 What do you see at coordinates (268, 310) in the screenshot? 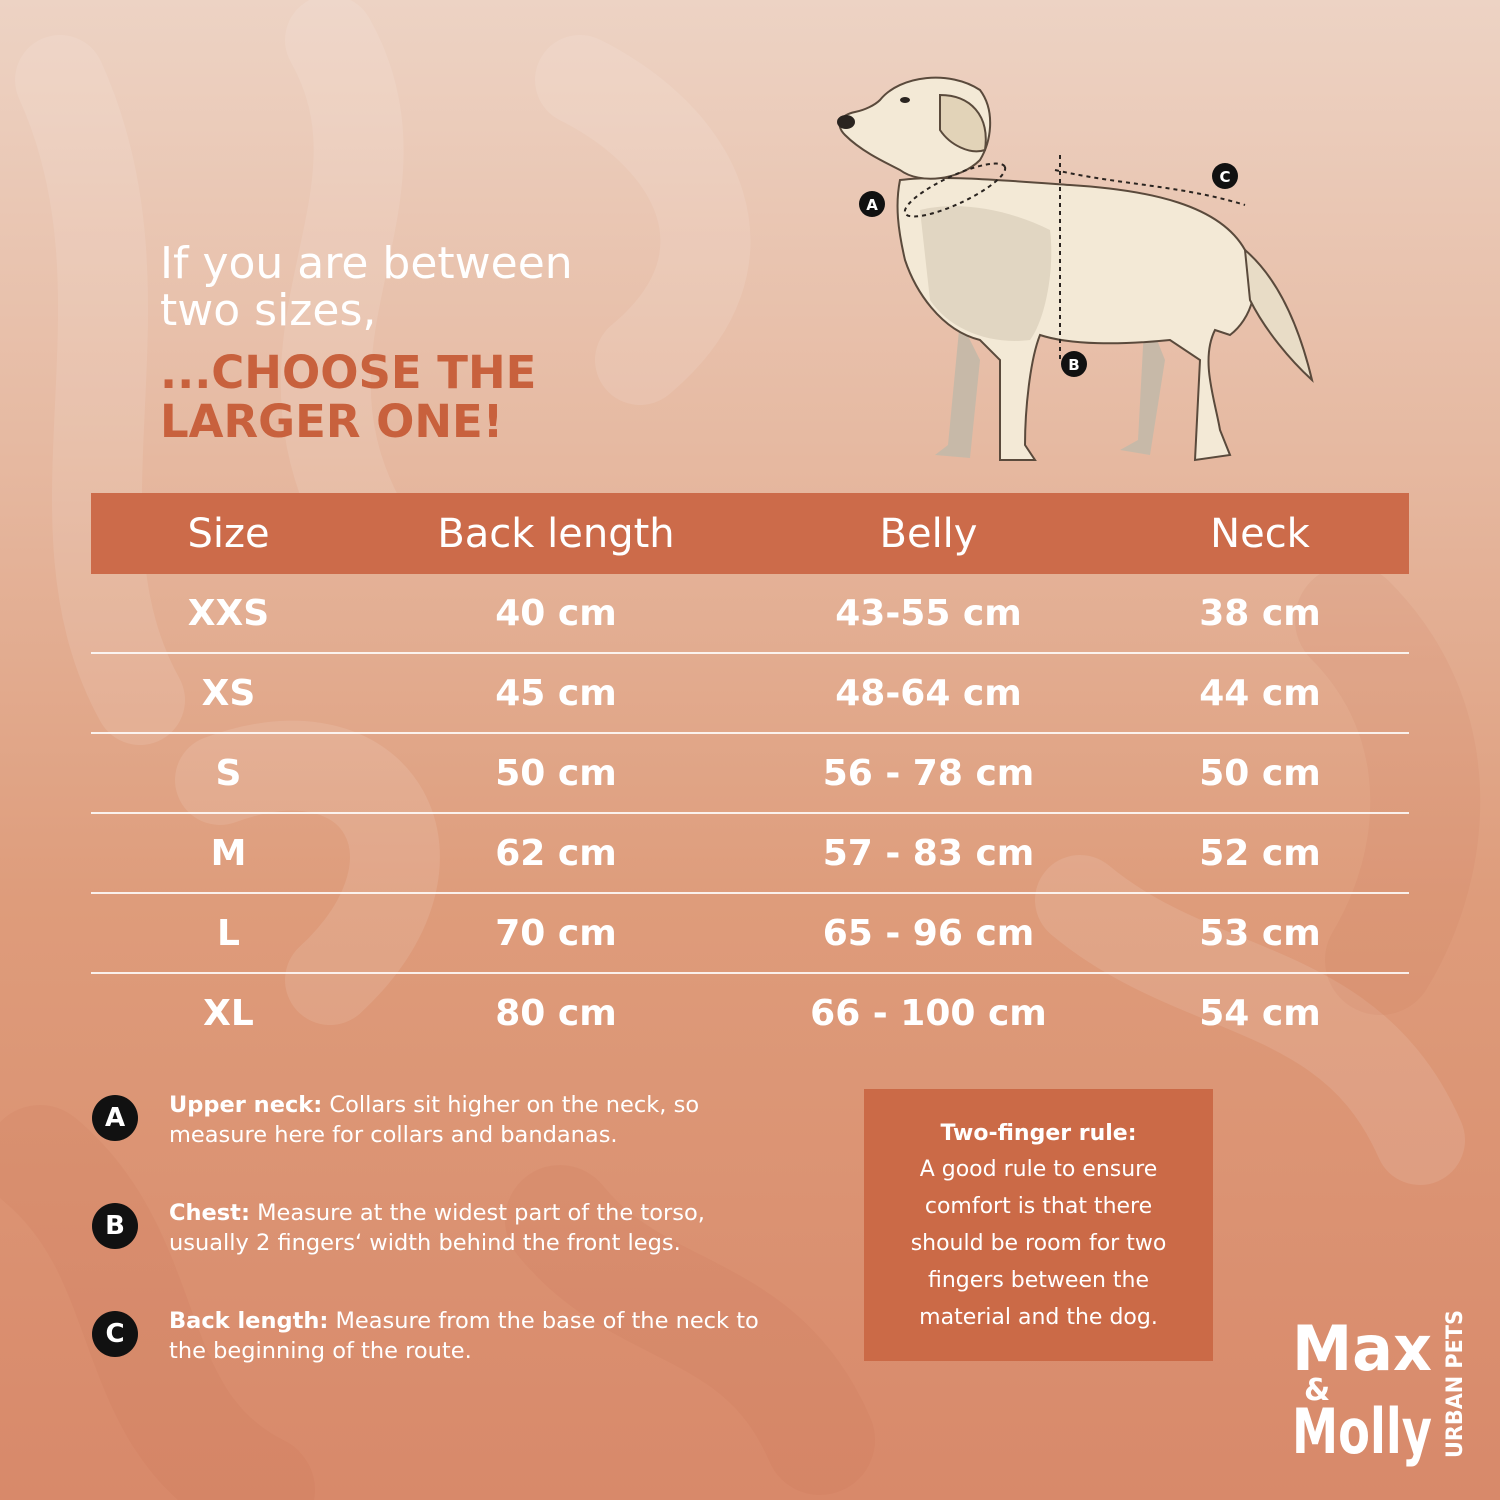
I see `headline-line-2: two sizes,` at bounding box center [268, 310].